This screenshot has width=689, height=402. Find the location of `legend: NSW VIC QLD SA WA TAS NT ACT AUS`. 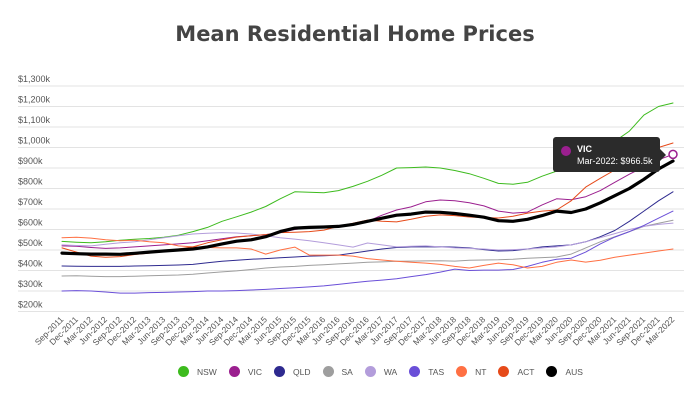

legend: NSW VIC QLD SA WA TAS NT ACT AUS is located at coordinates (386, 371).